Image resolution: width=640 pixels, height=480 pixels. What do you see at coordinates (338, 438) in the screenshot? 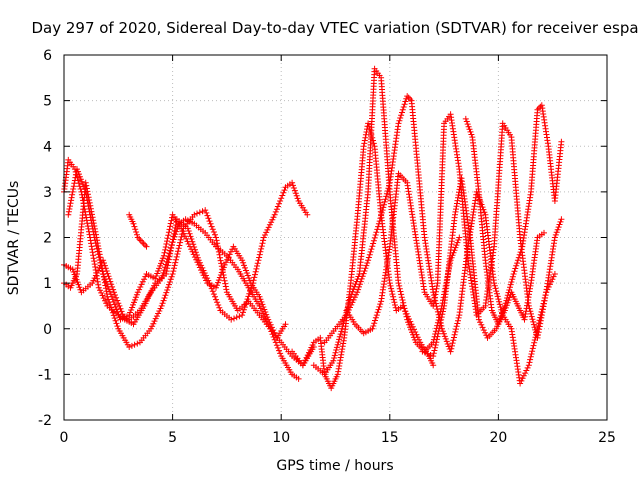
I see `x-tick-labels: 0 5 10 15 20 25` at bounding box center [338, 438].